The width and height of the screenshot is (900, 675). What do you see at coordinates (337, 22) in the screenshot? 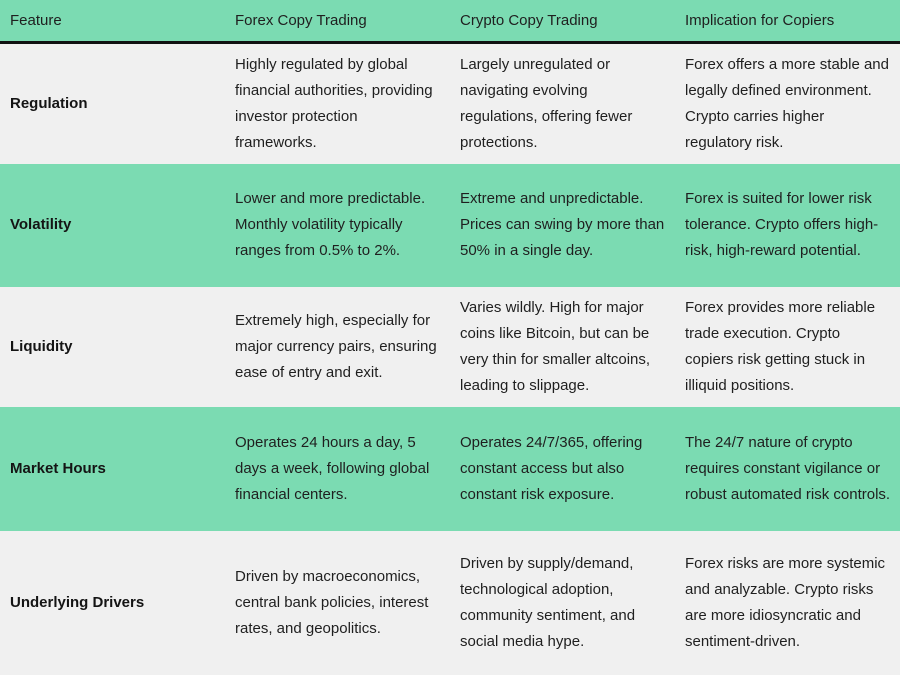
I see `column-header-forex: Forex Copy Trading` at bounding box center [337, 22].